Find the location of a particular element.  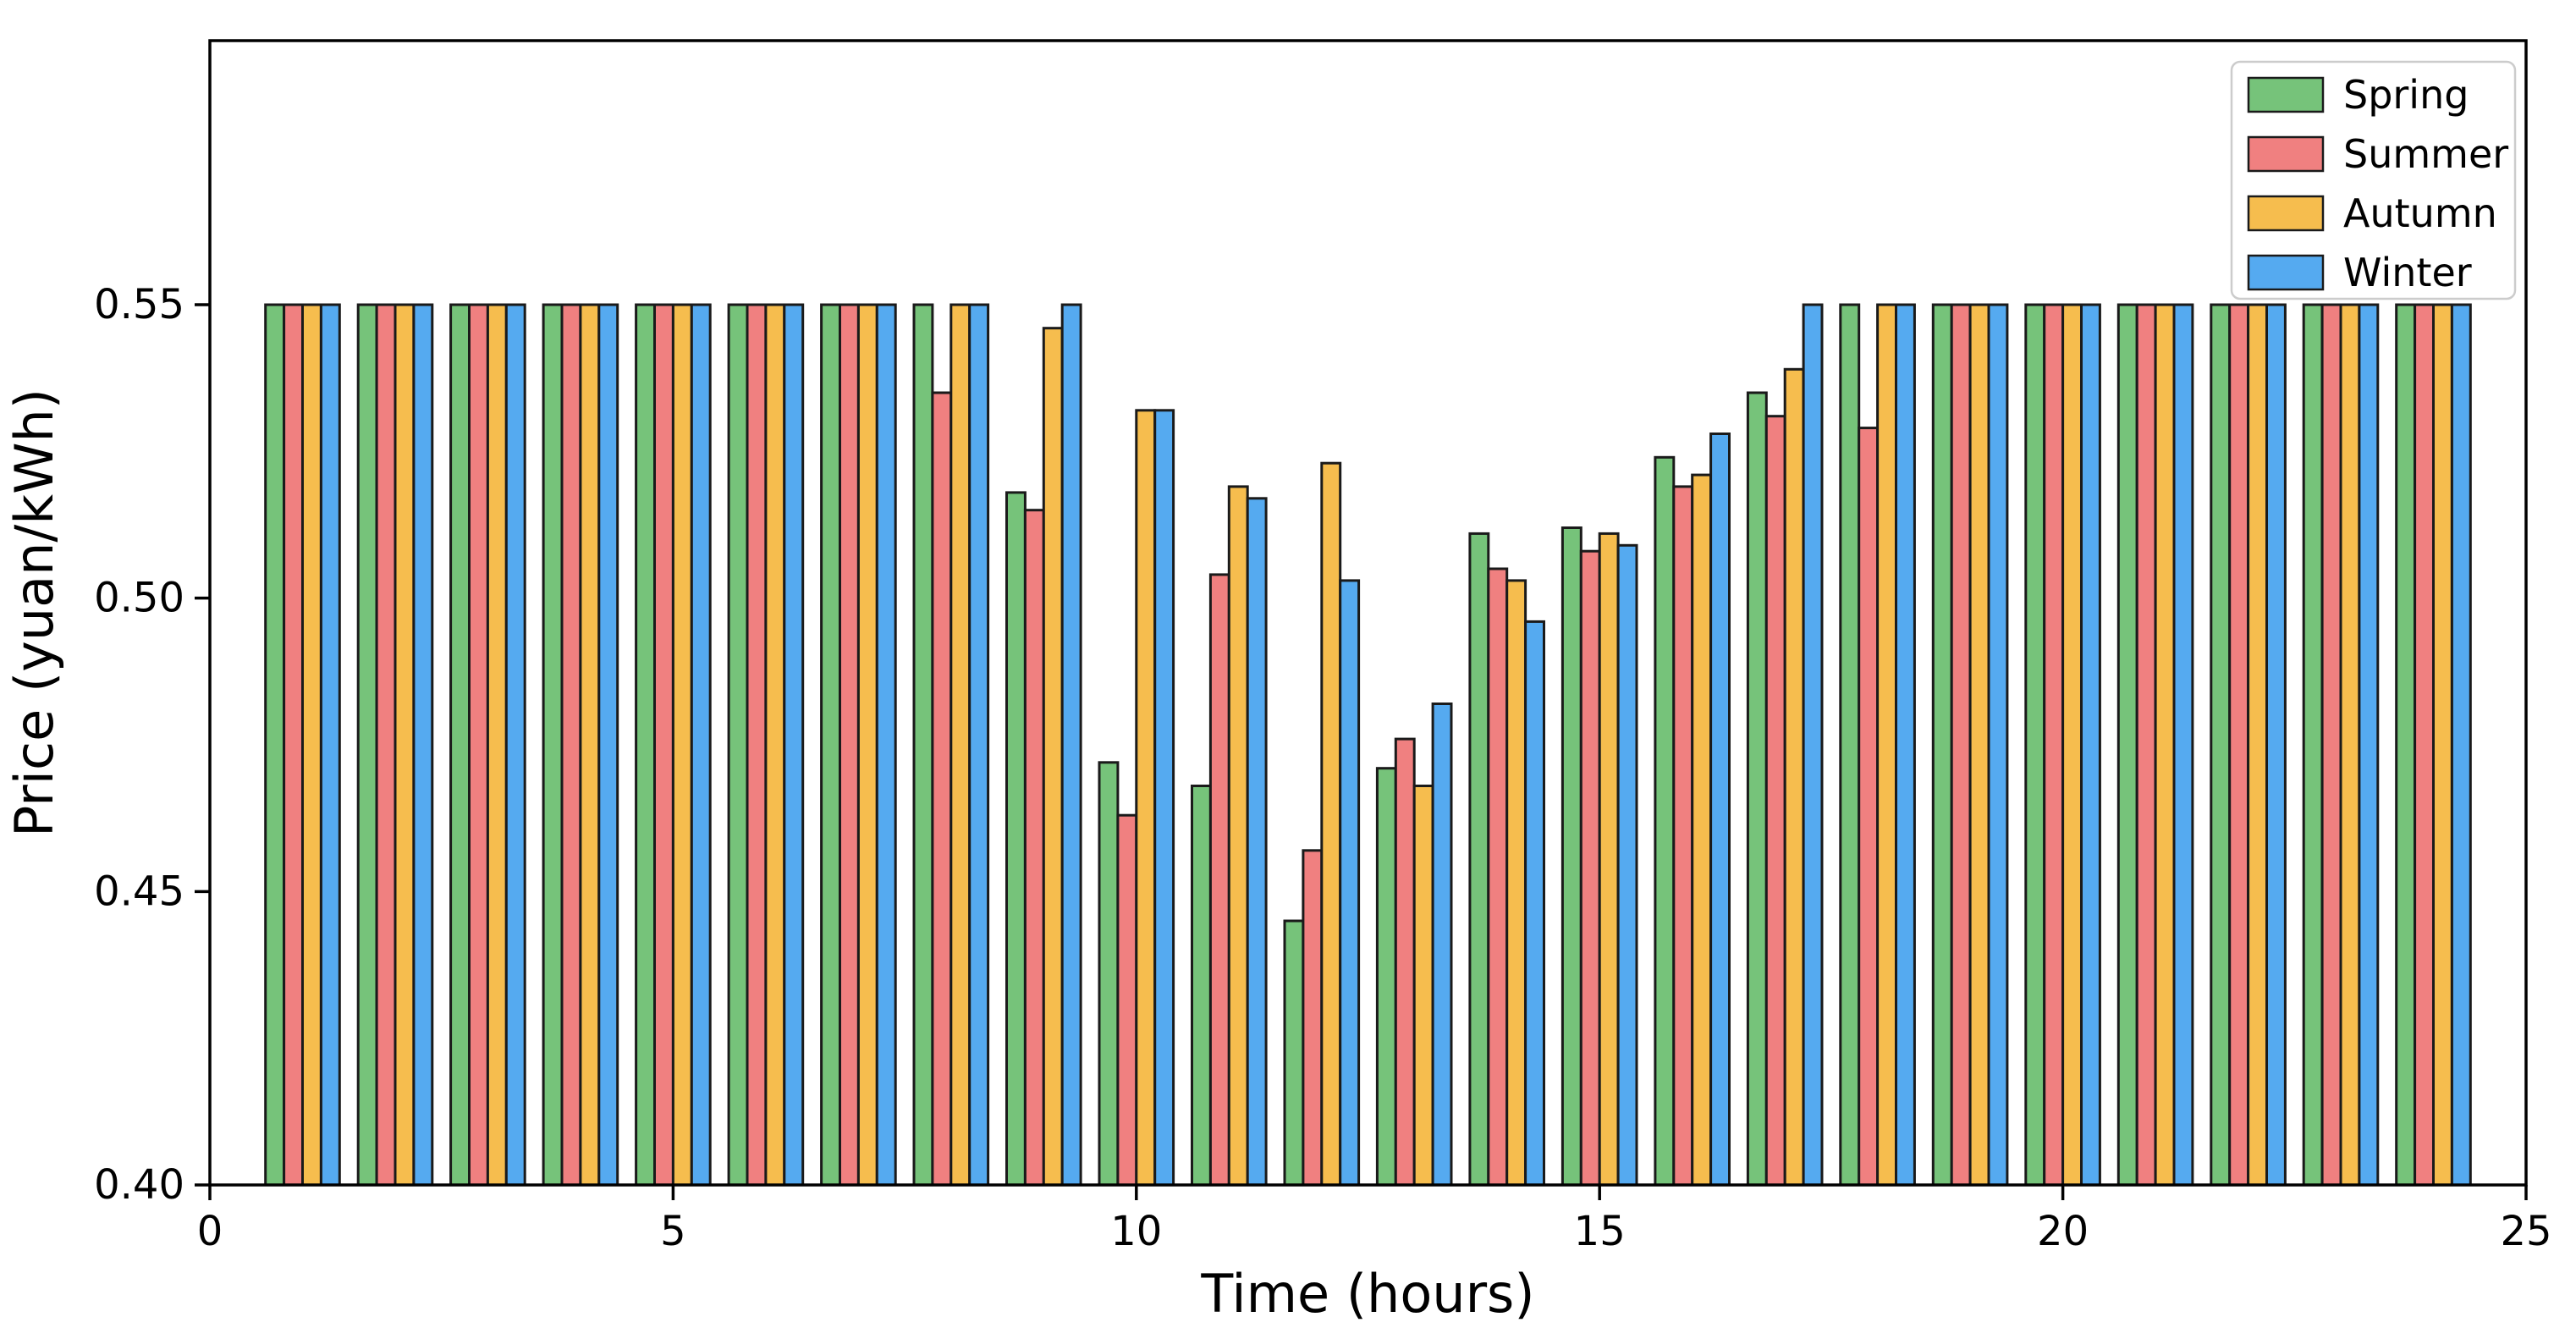

x-tick-label-5: 5 is located at coordinates (673, 1232).